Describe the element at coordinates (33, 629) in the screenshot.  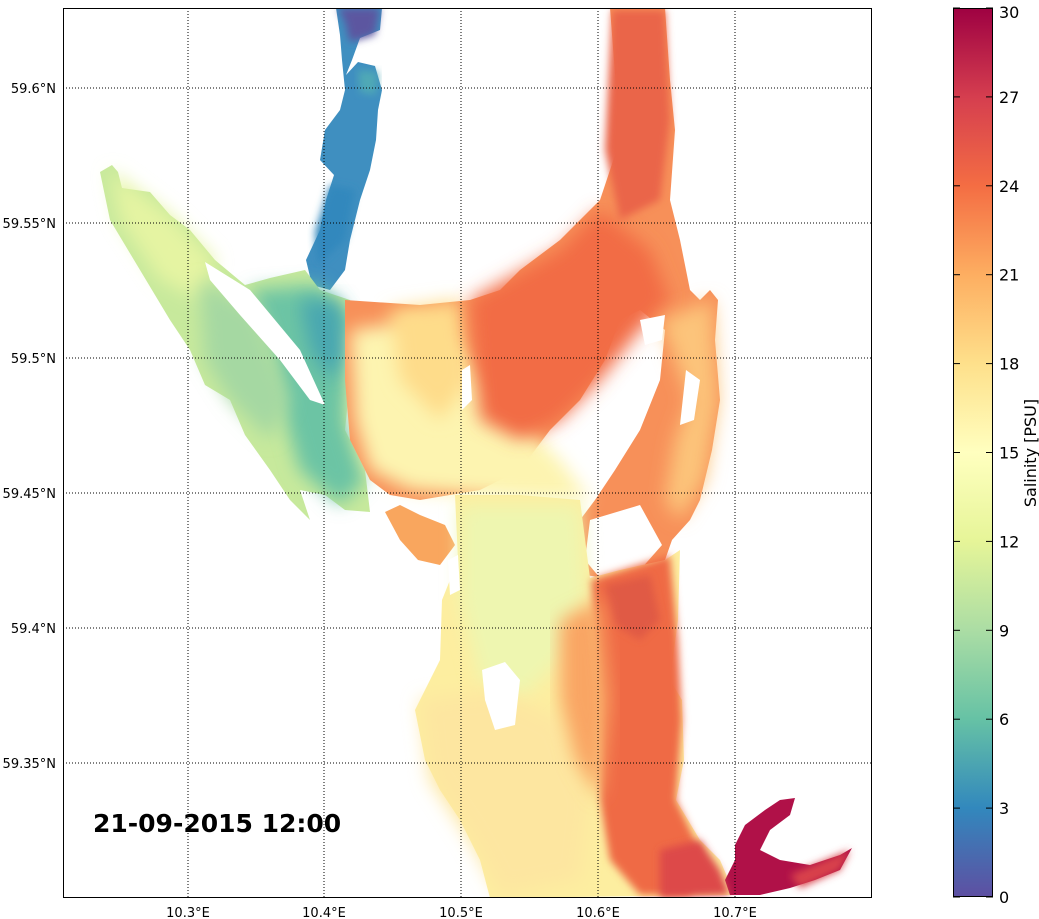
I see `lat-label-59.4: 59.4°N` at that location.